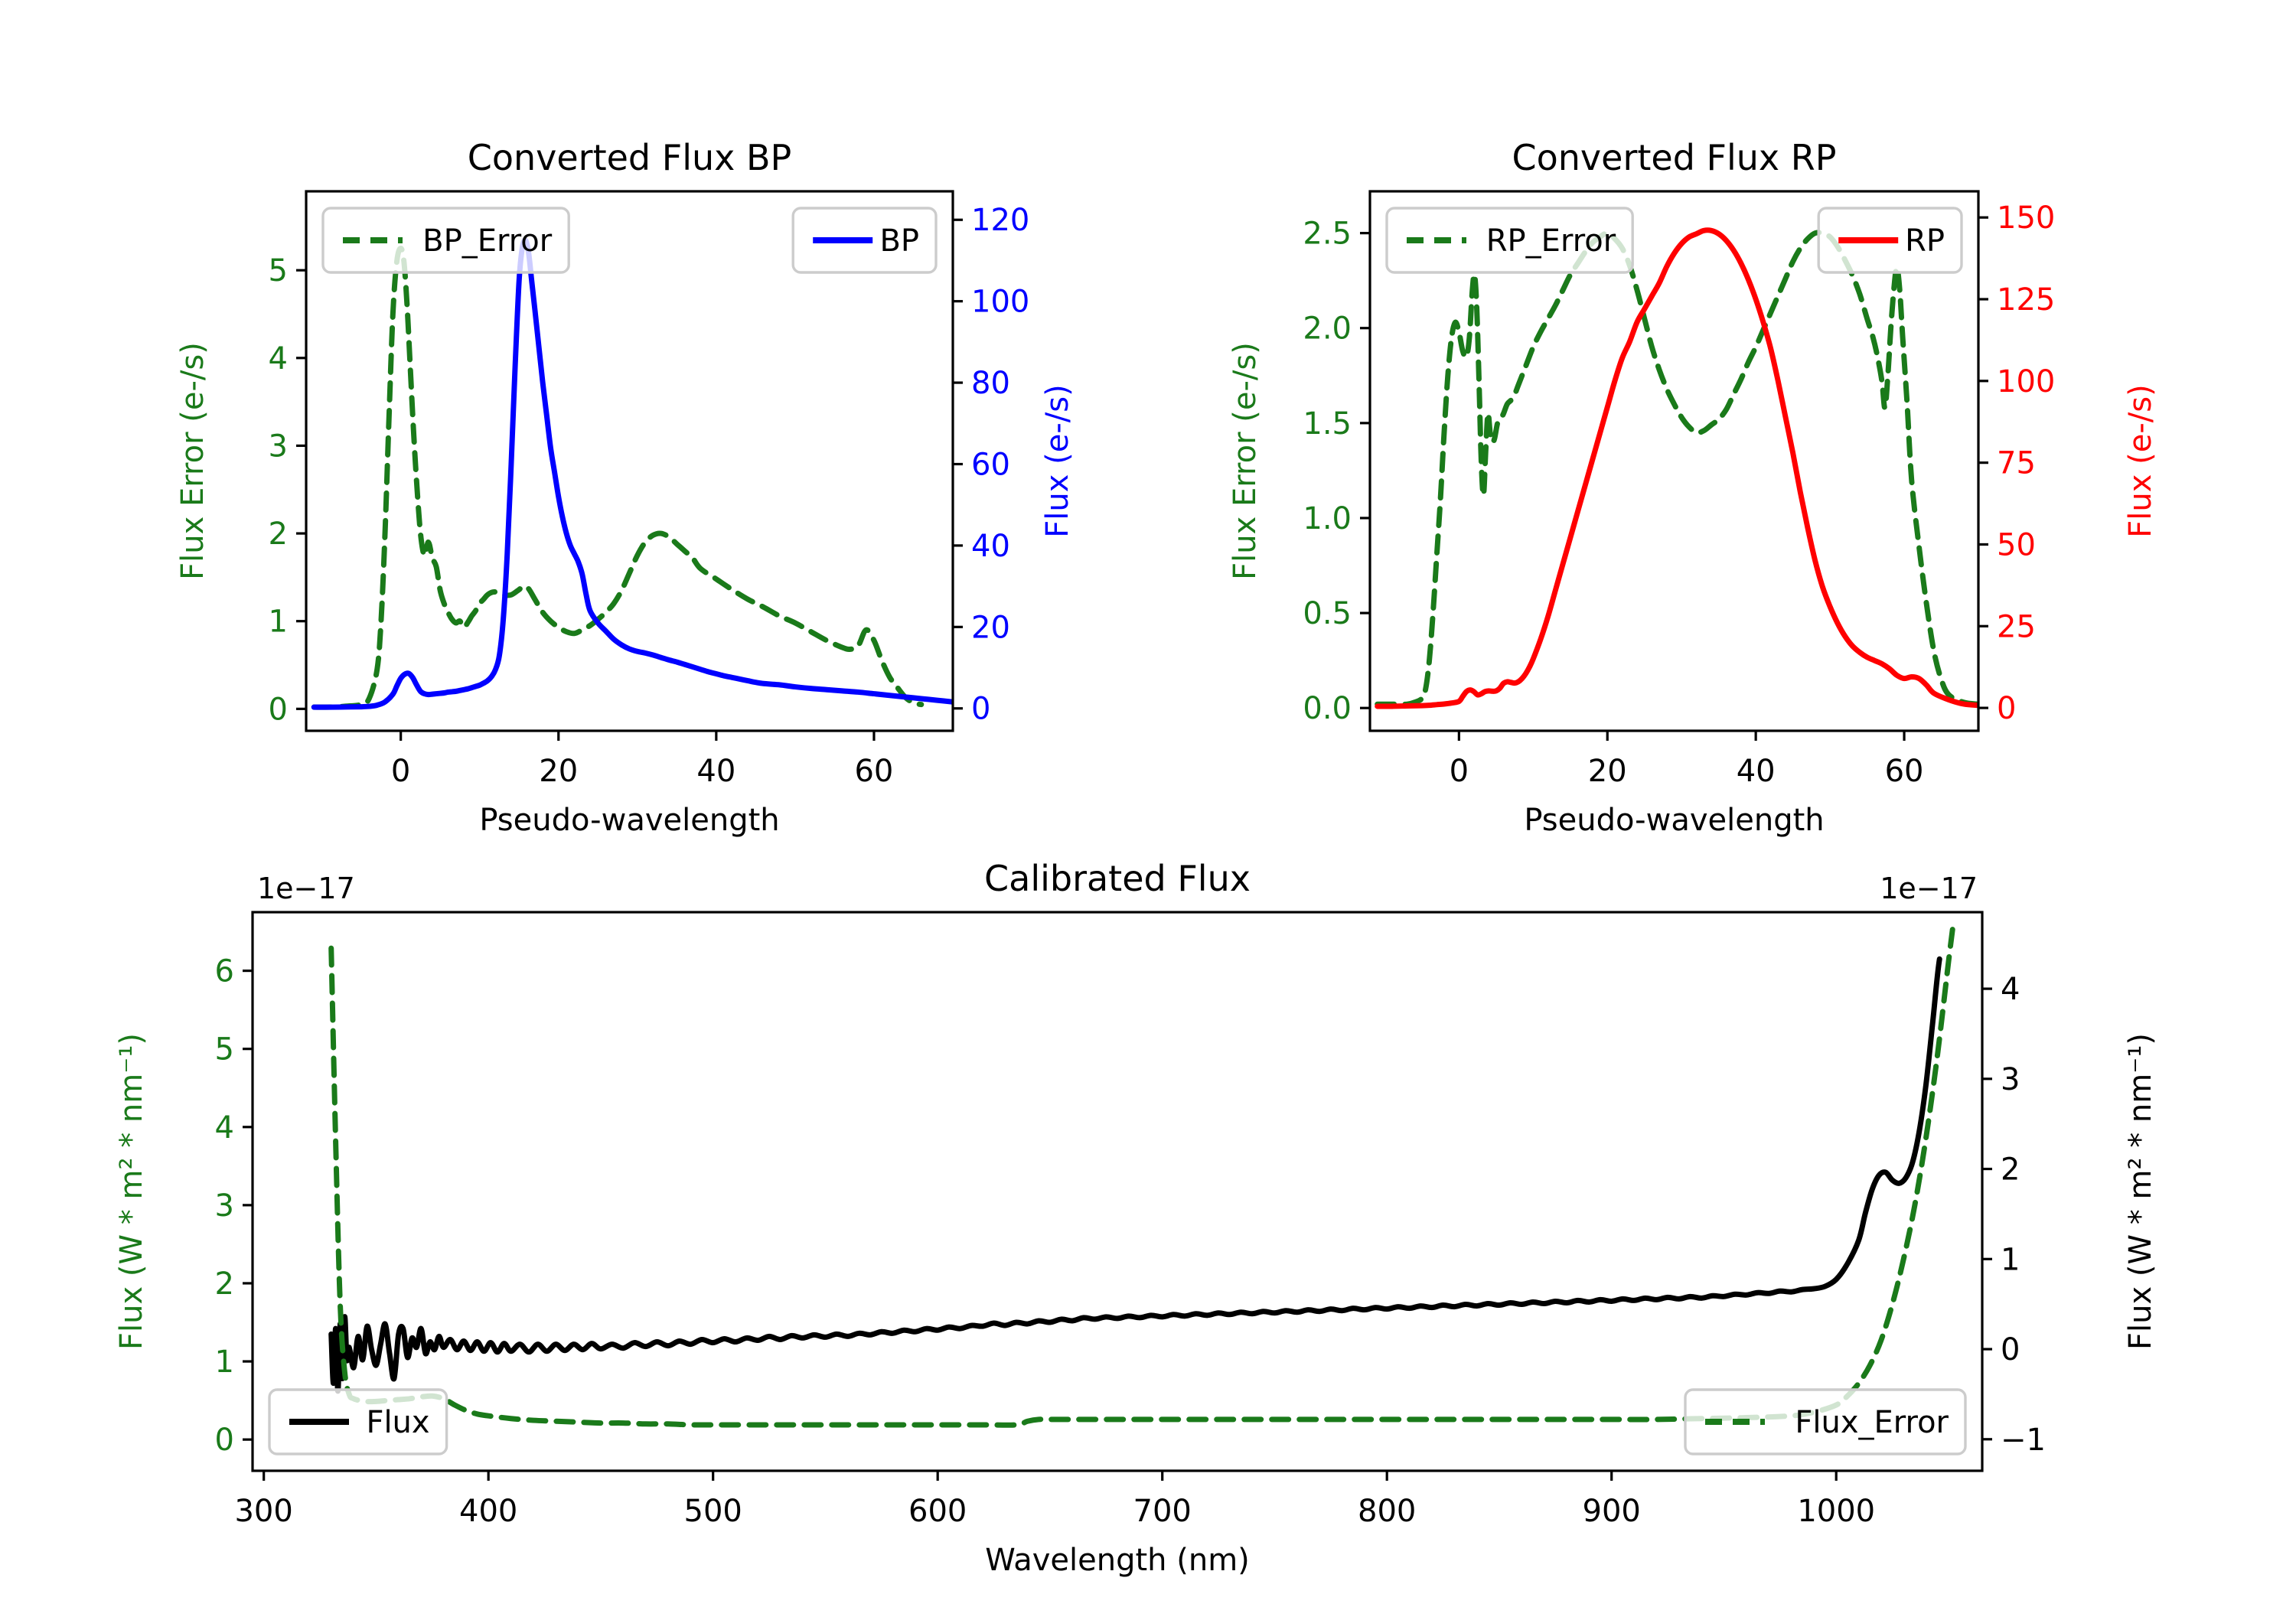 Image resolution: width=2296 pixels, height=1607 pixels. I want to click on curve-rp, so click(1676, 468).